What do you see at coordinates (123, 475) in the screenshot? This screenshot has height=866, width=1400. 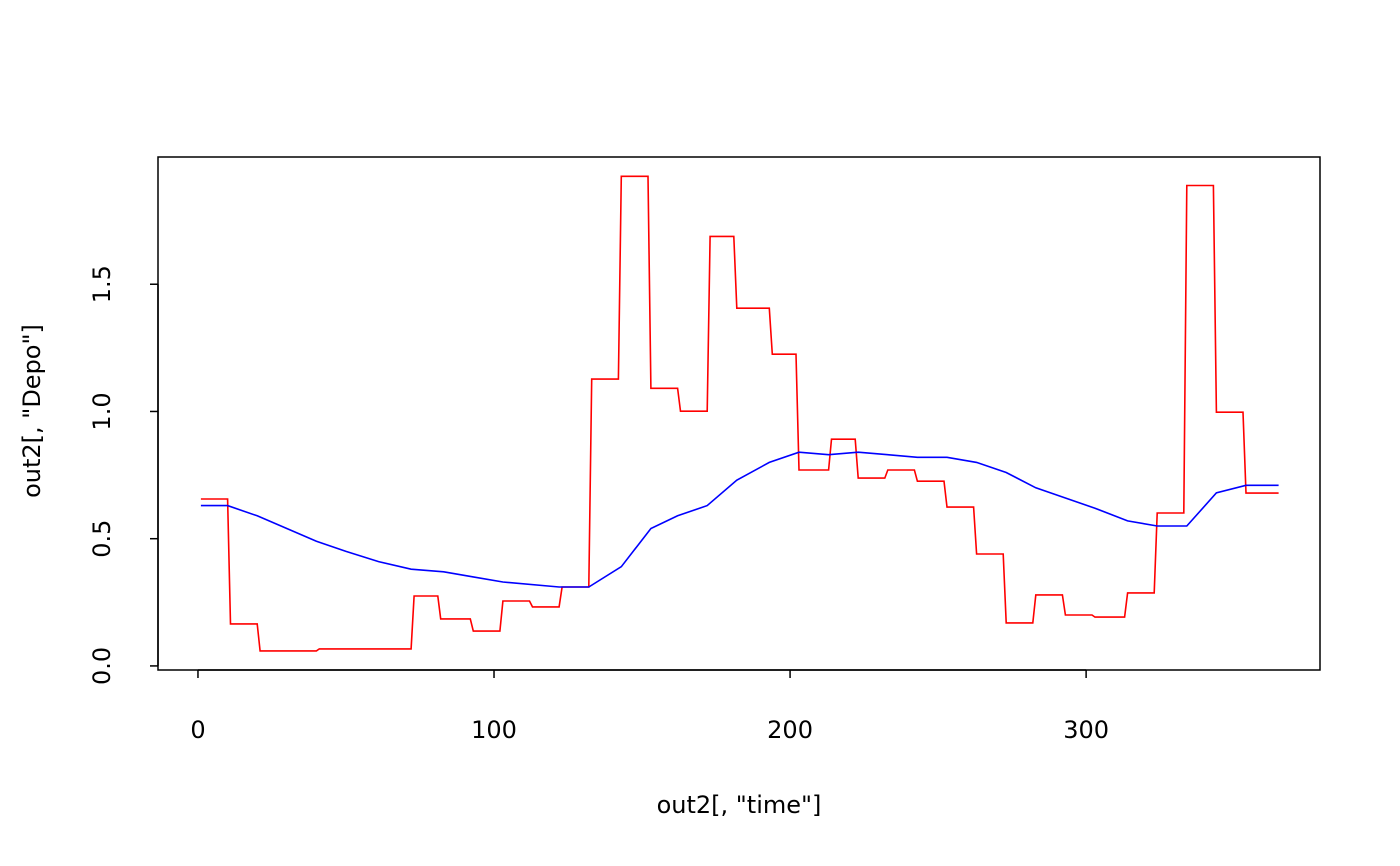 I see `y-axis: 0.0 0.5 1.0 1.5` at bounding box center [123, 475].